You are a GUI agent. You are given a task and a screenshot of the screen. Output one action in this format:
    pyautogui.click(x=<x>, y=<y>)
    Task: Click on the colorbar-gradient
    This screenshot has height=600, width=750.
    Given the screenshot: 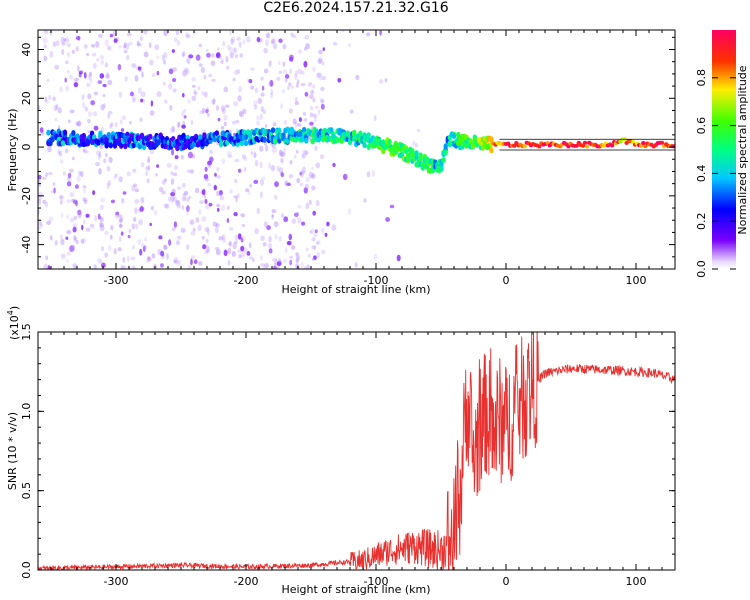 What is the action you would take?
    pyautogui.click(x=724, y=149)
    